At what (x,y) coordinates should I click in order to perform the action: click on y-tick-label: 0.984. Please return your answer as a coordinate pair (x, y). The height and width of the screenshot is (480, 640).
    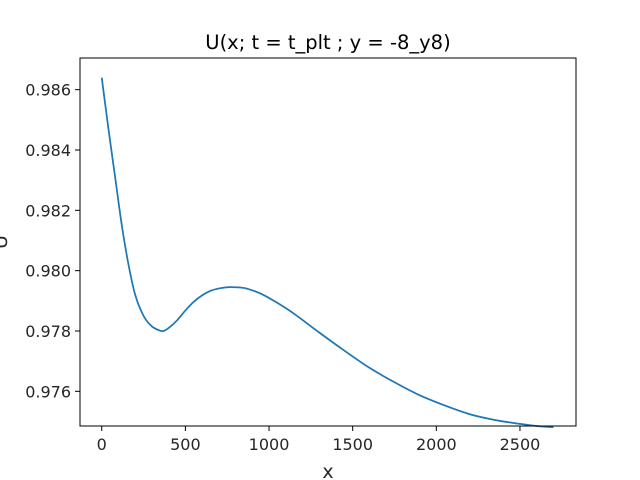
    Looking at the image, I should click on (48, 150).